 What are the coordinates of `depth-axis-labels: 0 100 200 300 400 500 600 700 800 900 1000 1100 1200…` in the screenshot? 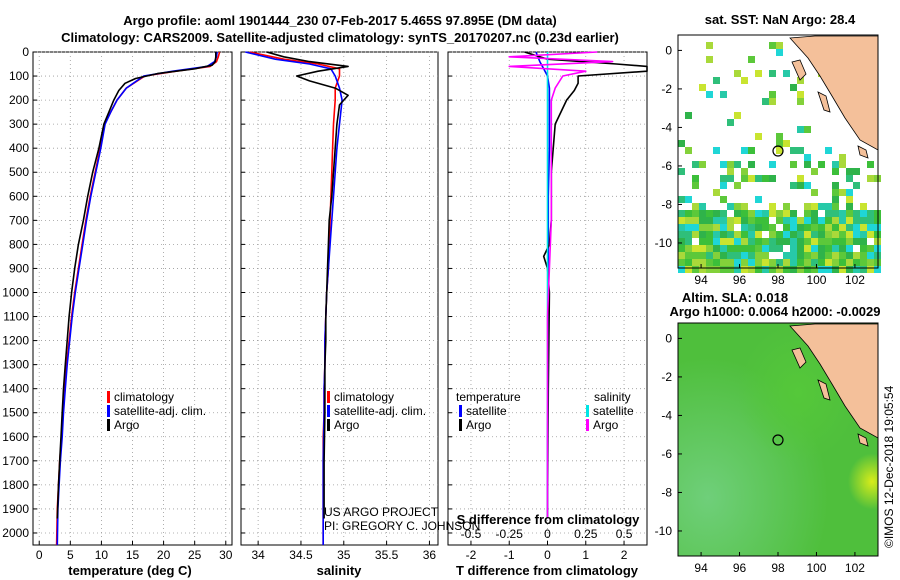 It's located at (15, 292).